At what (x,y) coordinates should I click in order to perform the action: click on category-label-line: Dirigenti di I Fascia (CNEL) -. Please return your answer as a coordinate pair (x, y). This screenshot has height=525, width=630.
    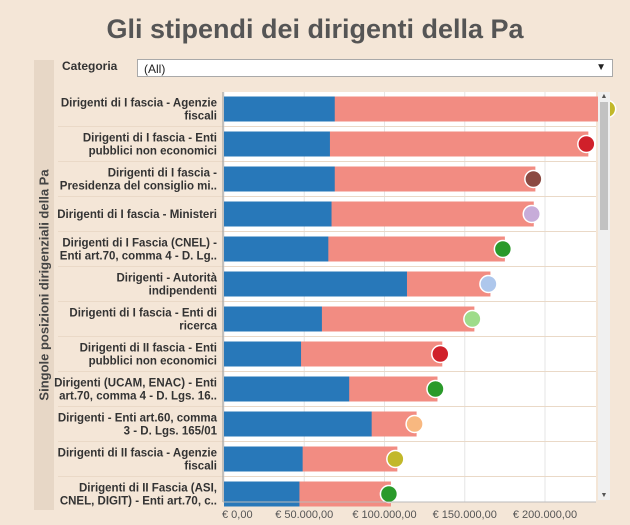
    Looking at the image, I should click on (139, 244).